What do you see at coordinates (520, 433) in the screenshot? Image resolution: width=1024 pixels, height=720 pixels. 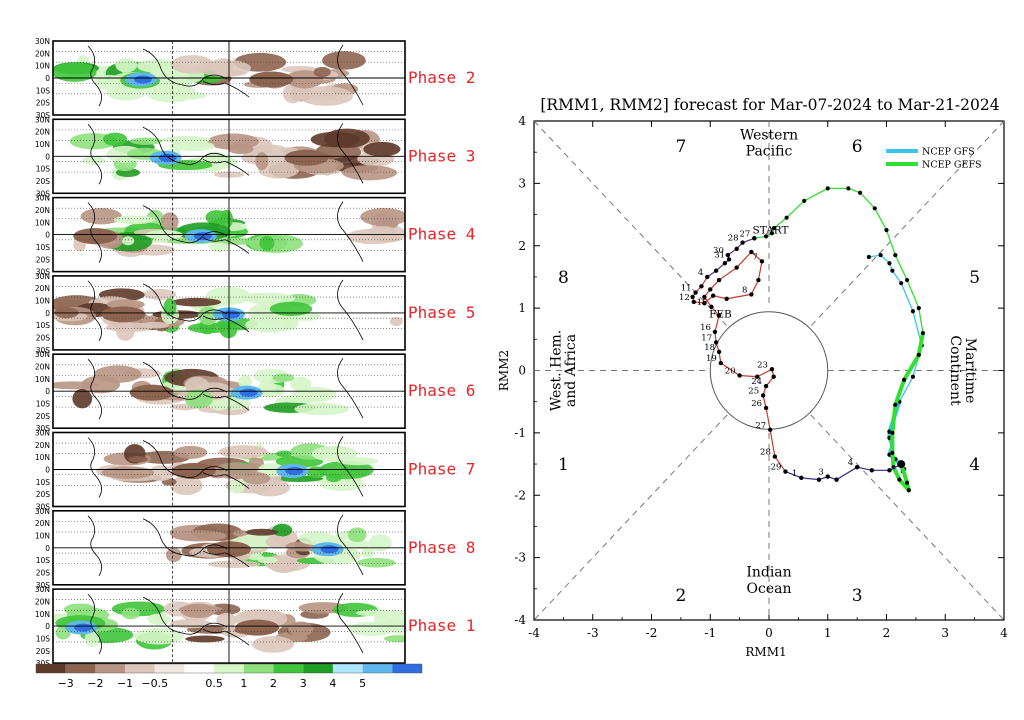 I see `y-tick-label: -1` at bounding box center [520, 433].